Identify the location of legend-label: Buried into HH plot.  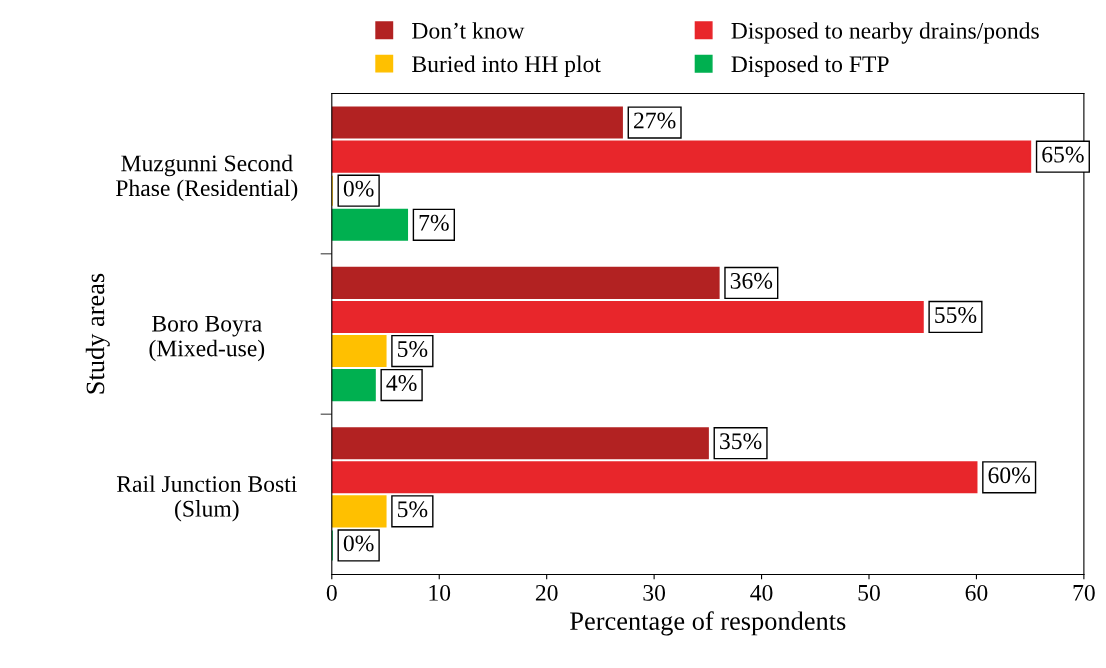
(506, 66).